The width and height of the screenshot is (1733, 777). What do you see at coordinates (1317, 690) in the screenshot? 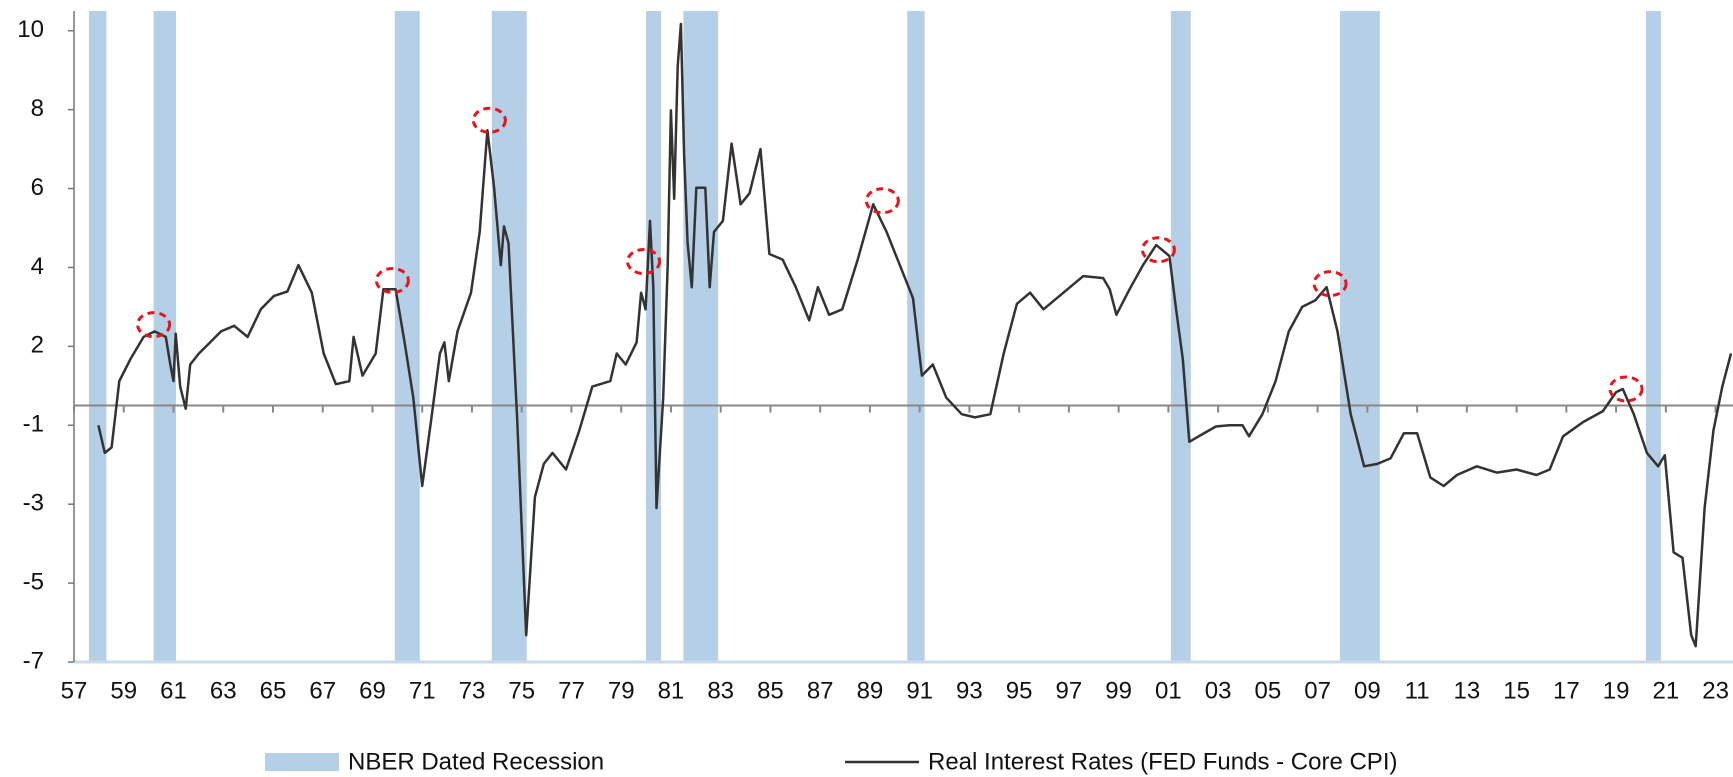
I see `x-tick-label: 07` at bounding box center [1317, 690].